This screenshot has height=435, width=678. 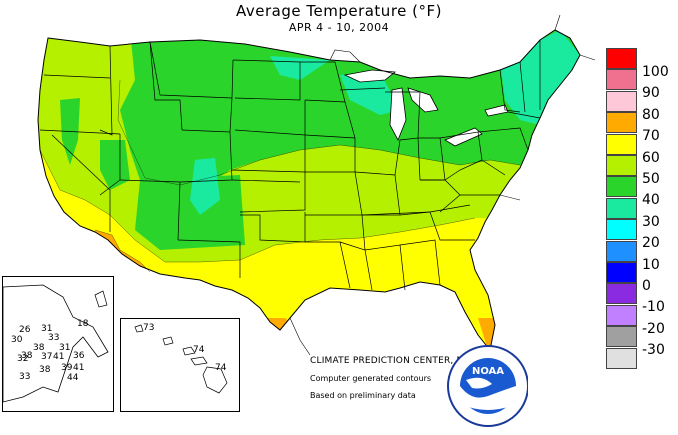 What do you see at coordinates (115, 165) in the screenshot?
I see `temp-band-40-nv` at bounding box center [115, 165].